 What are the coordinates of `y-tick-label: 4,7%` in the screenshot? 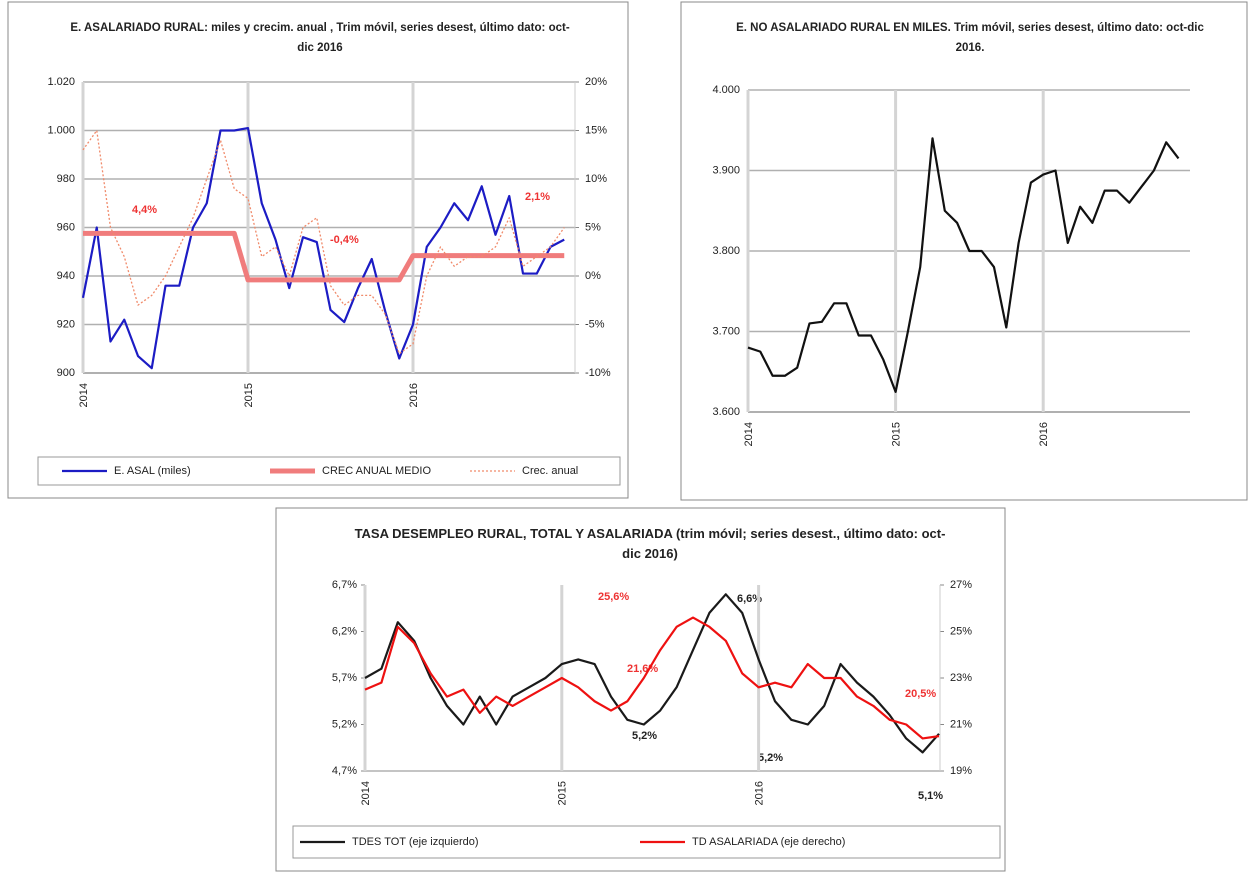 It's located at (344, 771).